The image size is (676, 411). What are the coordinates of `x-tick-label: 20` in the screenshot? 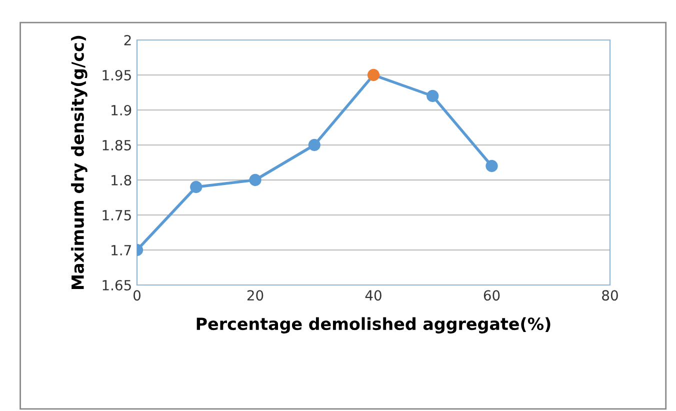 It's located at (255, 295).